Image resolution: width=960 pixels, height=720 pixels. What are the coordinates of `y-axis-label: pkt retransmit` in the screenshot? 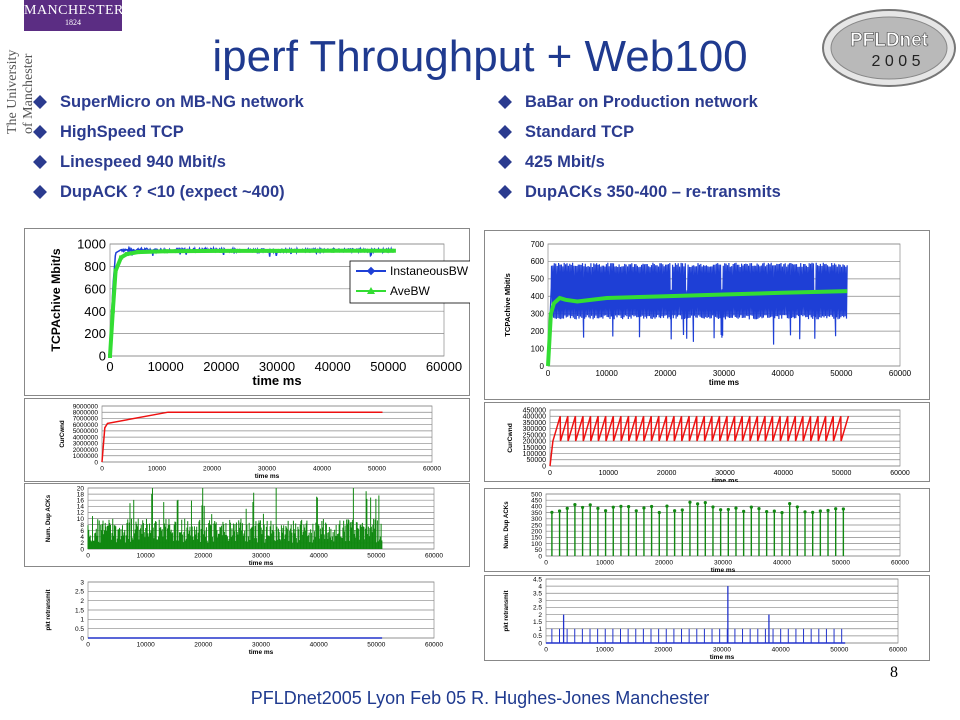 It's located at (506, 610).